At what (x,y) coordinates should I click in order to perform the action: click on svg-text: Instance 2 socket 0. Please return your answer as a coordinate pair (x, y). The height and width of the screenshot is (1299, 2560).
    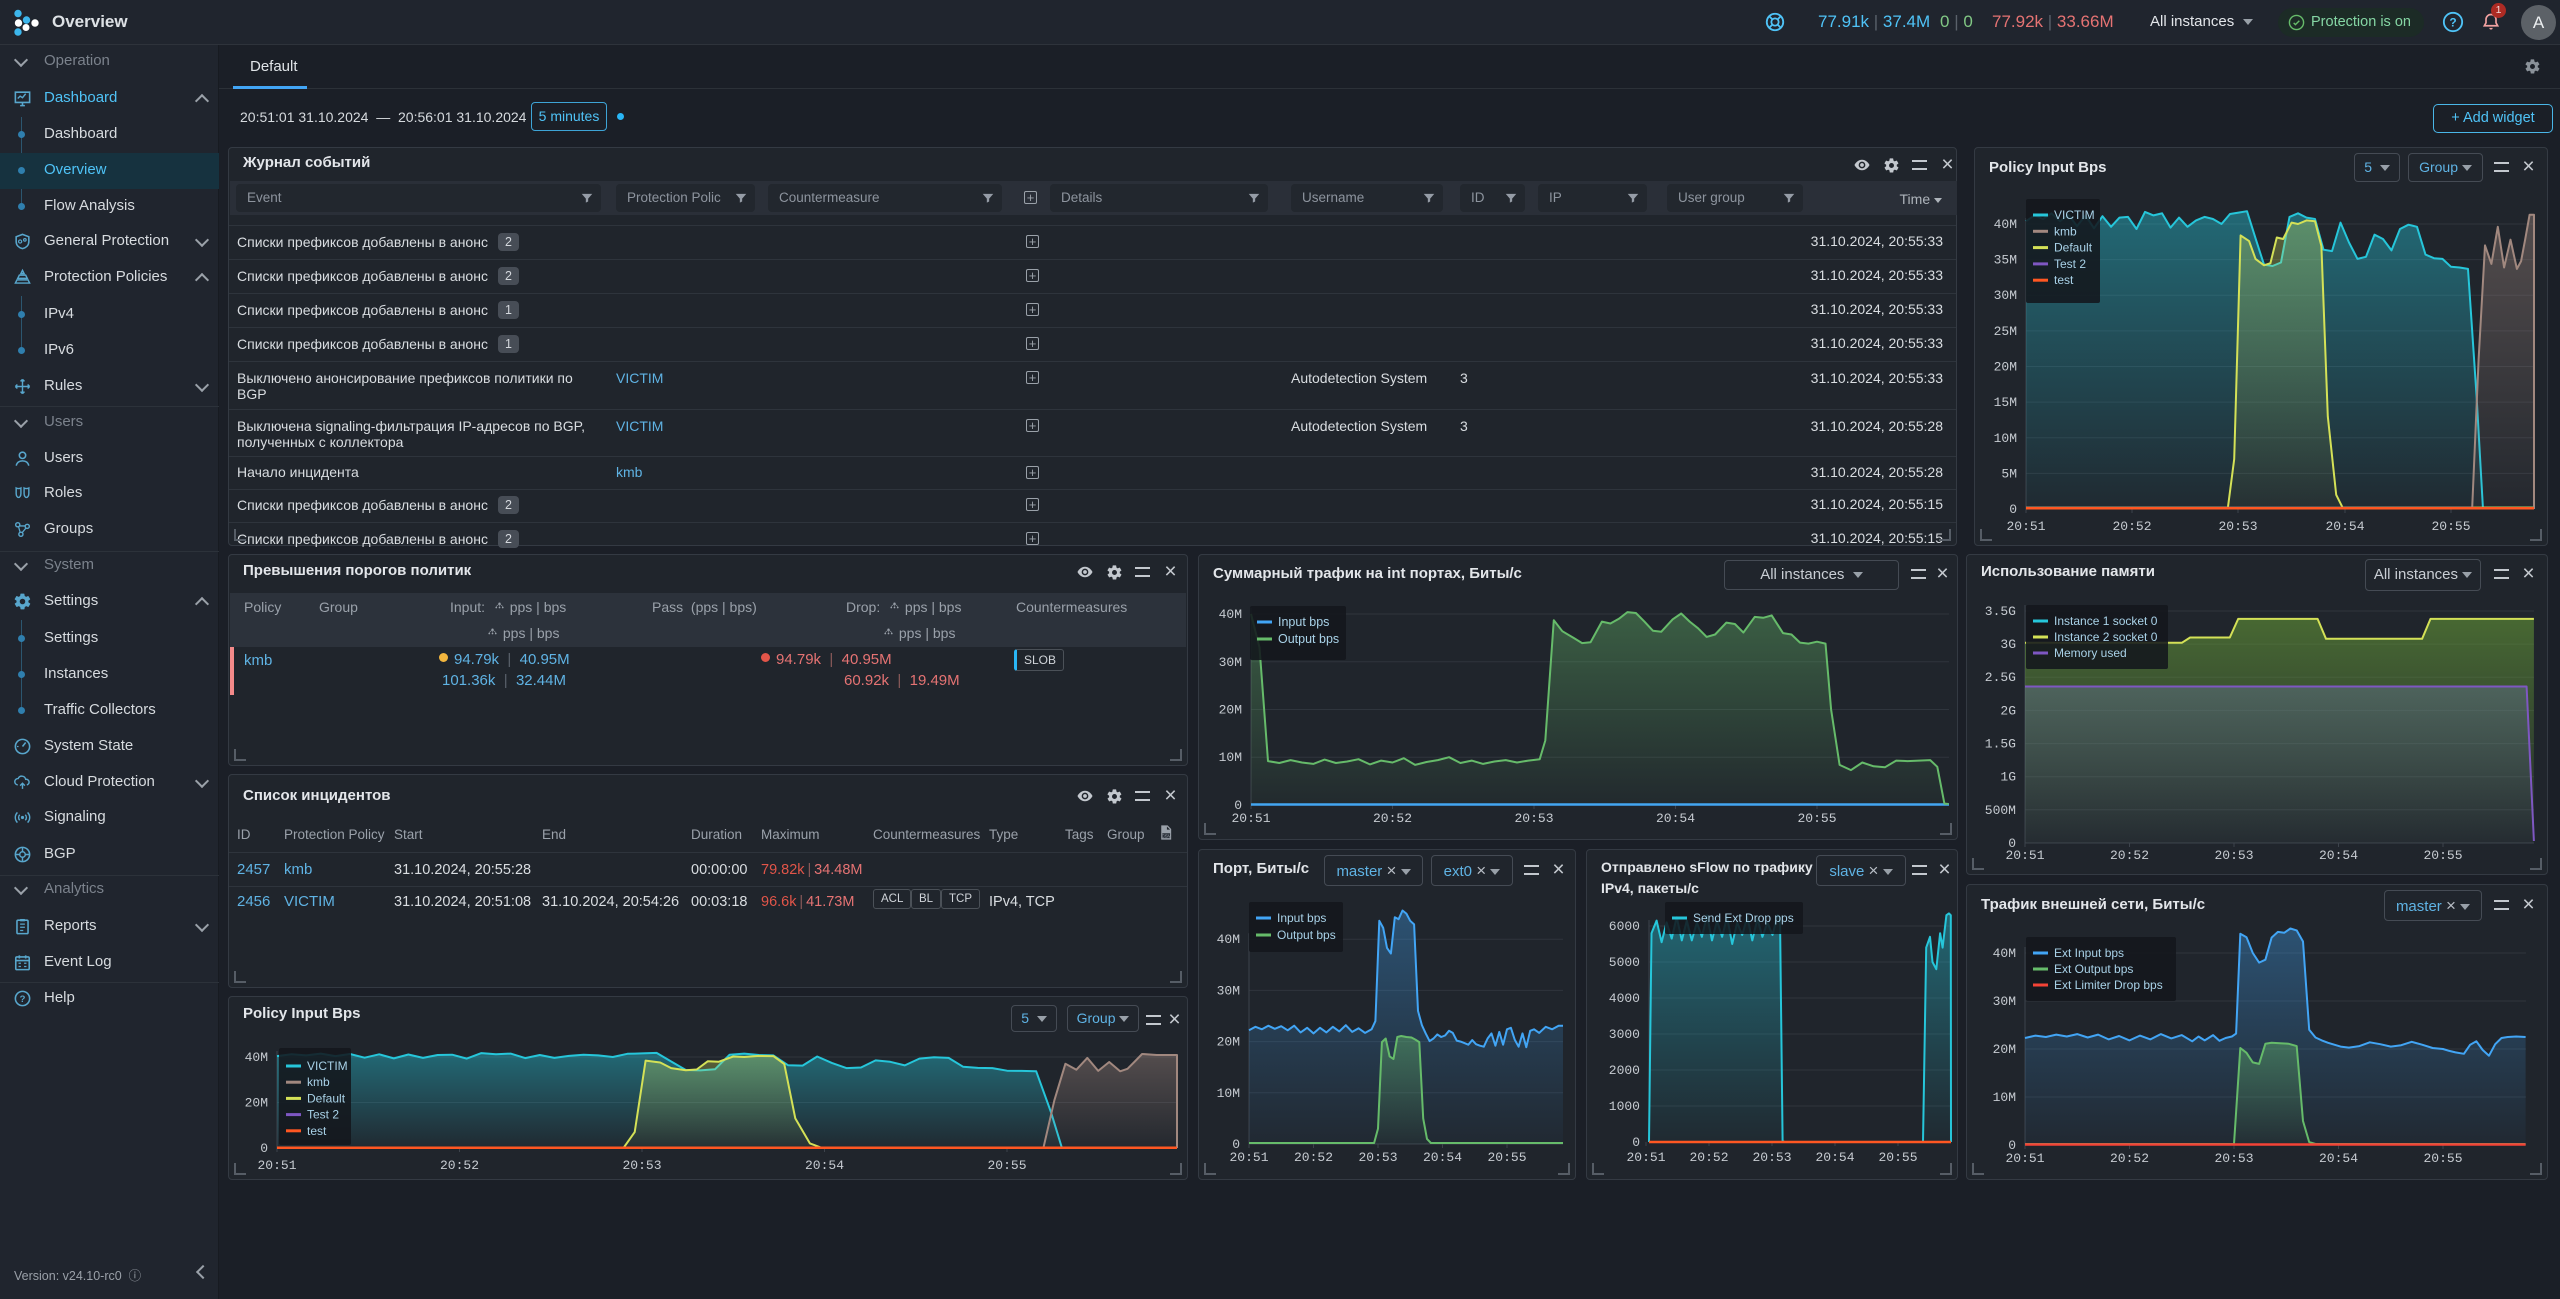
    Looking at the image, I should click on (2106, 637).